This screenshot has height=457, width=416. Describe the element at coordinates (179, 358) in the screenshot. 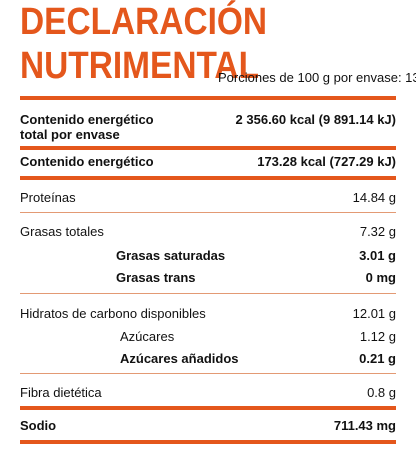

I see `added-sugars-label: Azúcares añadidos` at that location.